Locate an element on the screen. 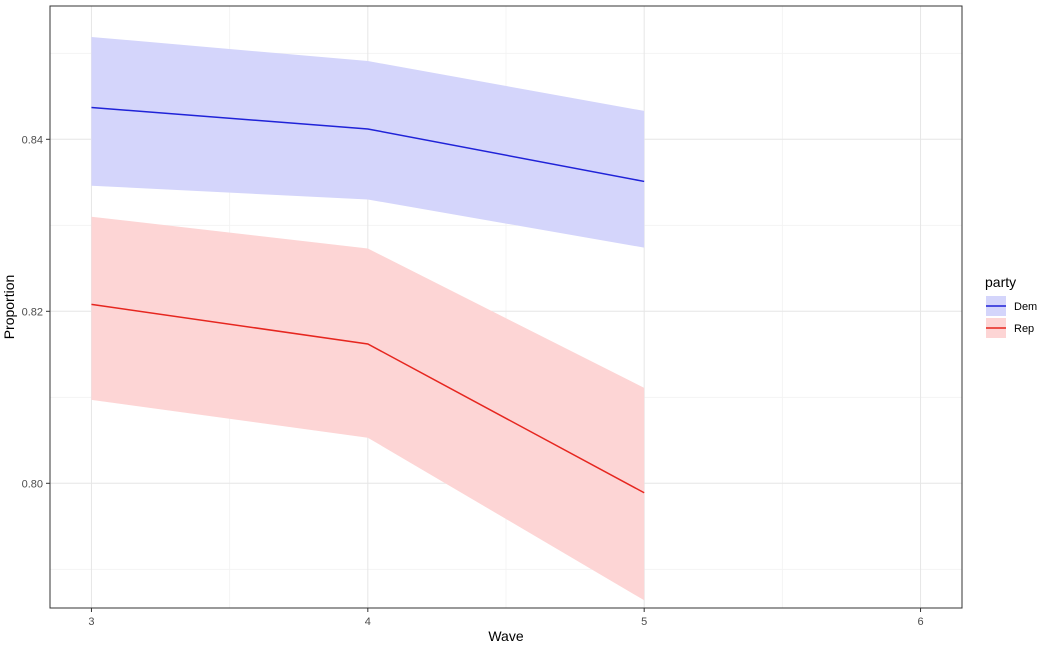 This screenshot has width=1054, height=651. line-dem is located at coordinates (368, 144).